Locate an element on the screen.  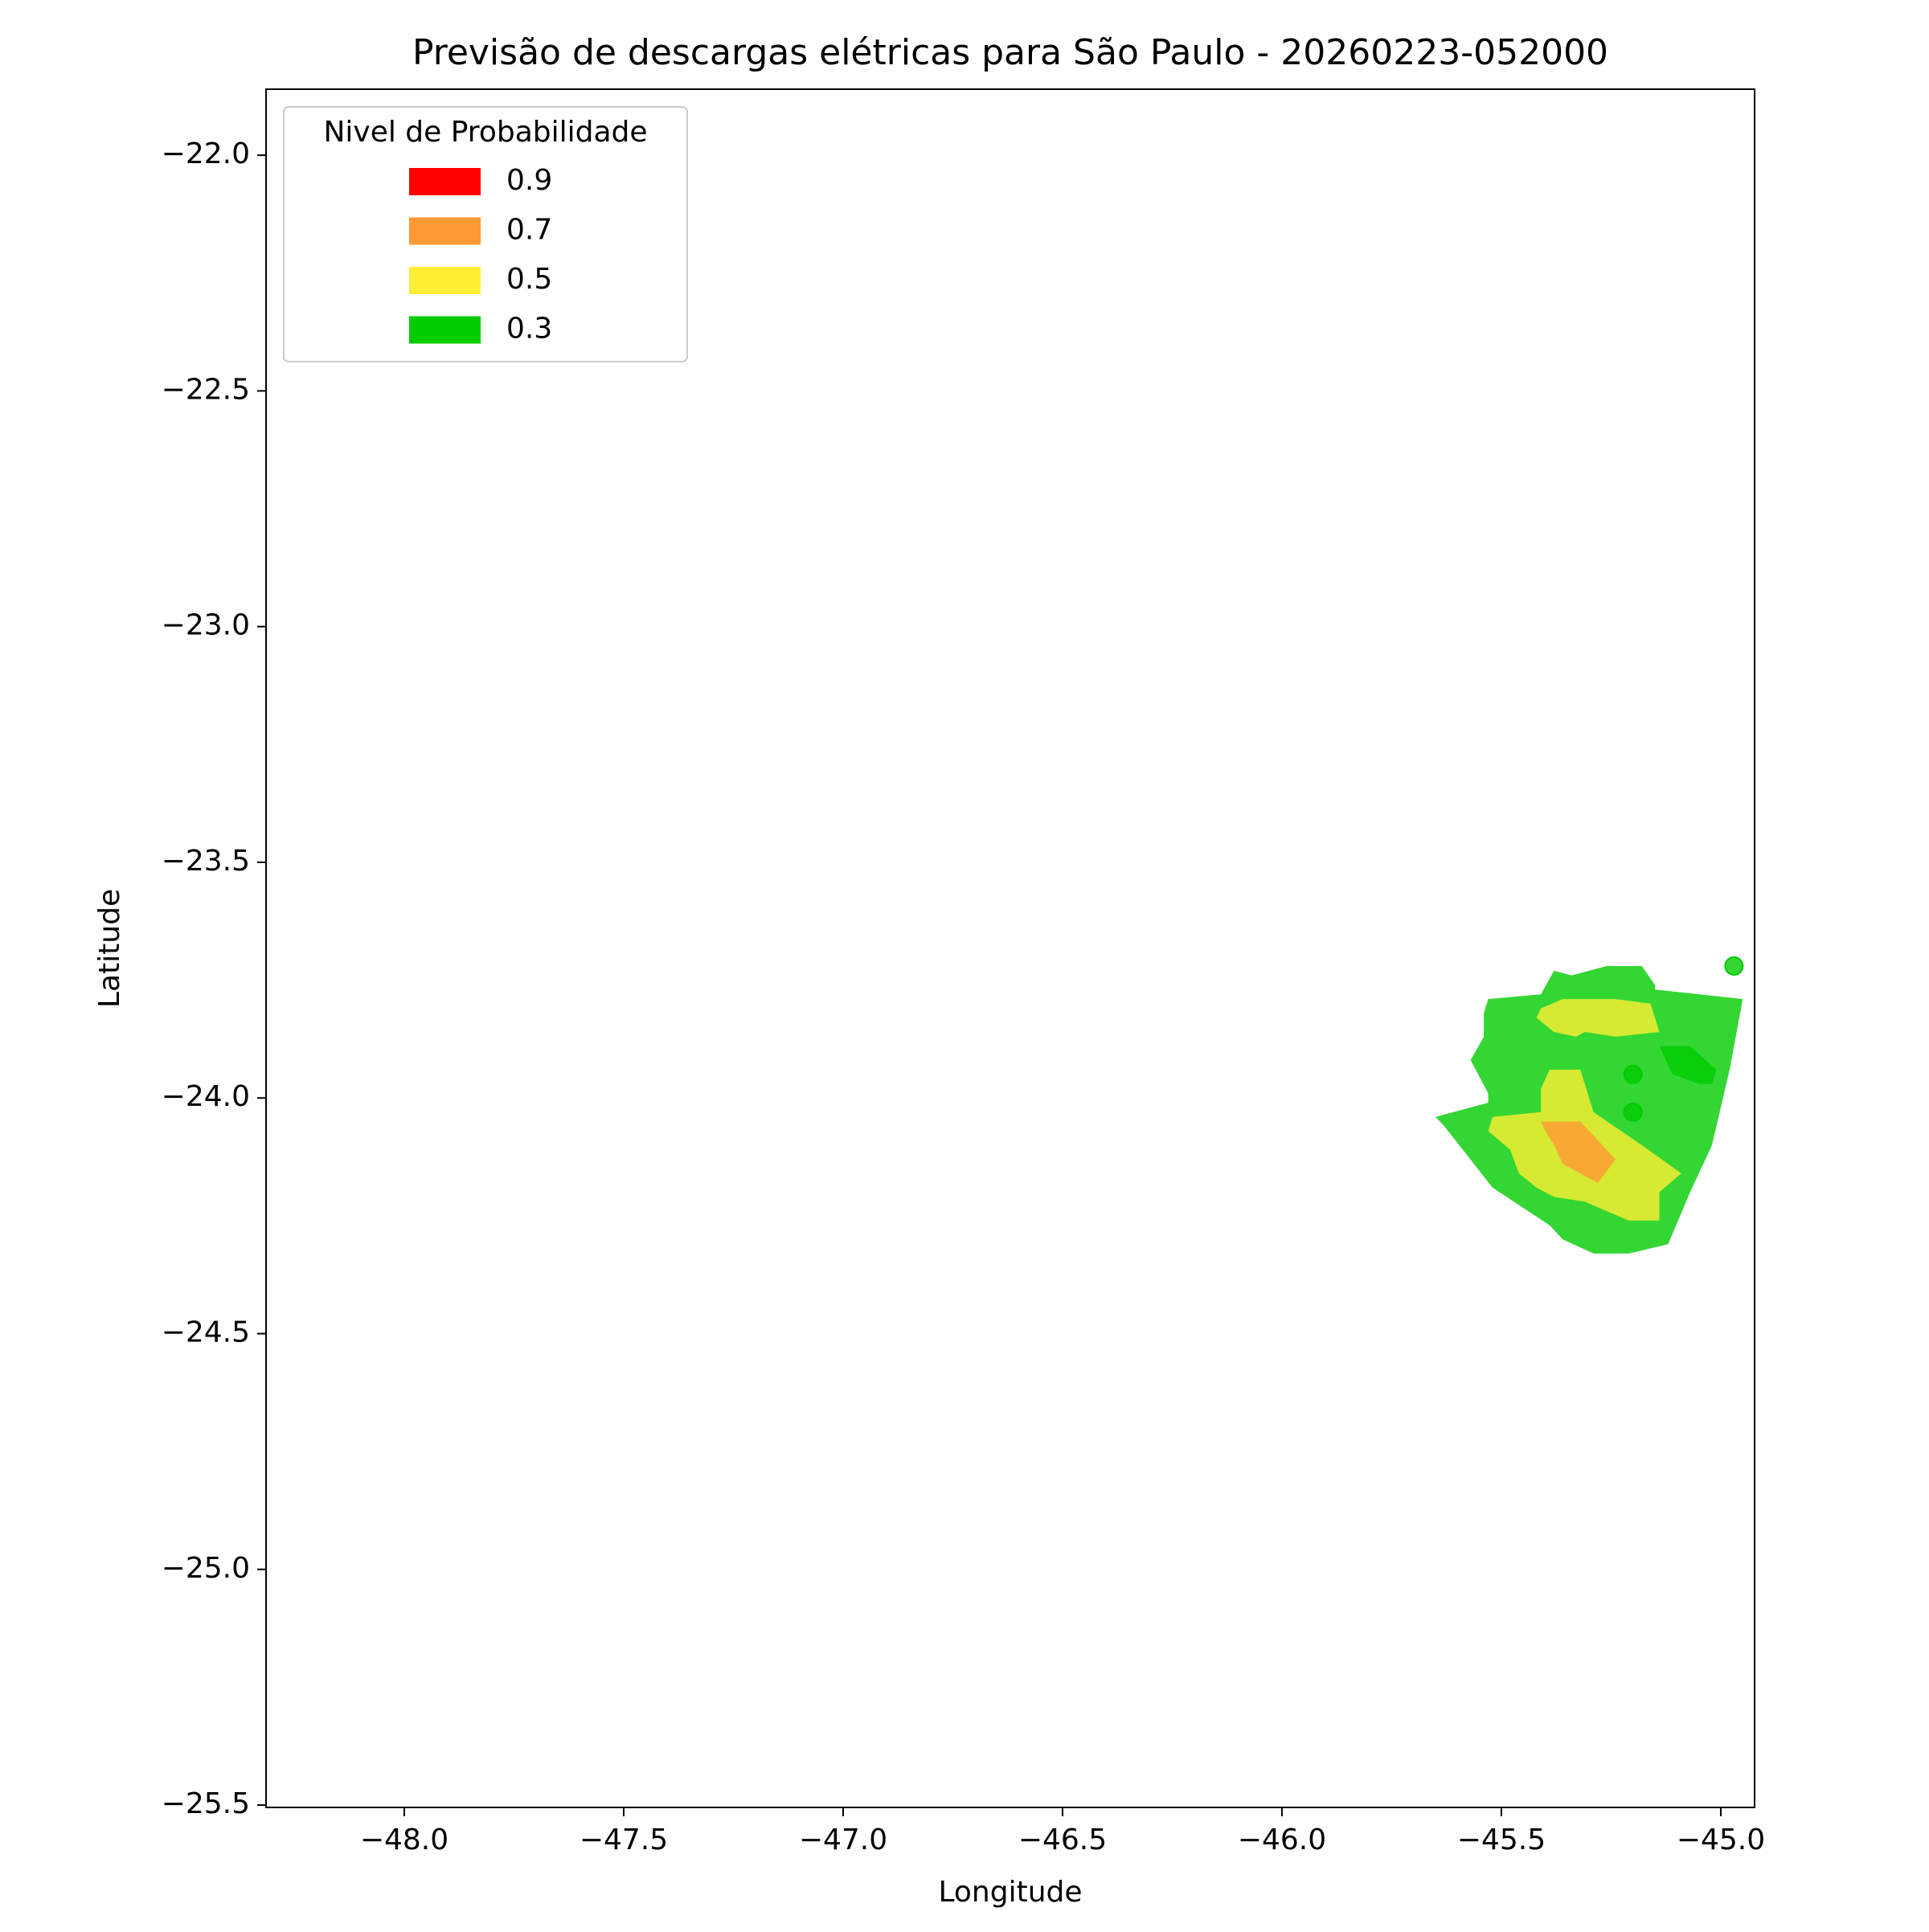
legend-label: 0.7 is located at coordinates (529, 230).